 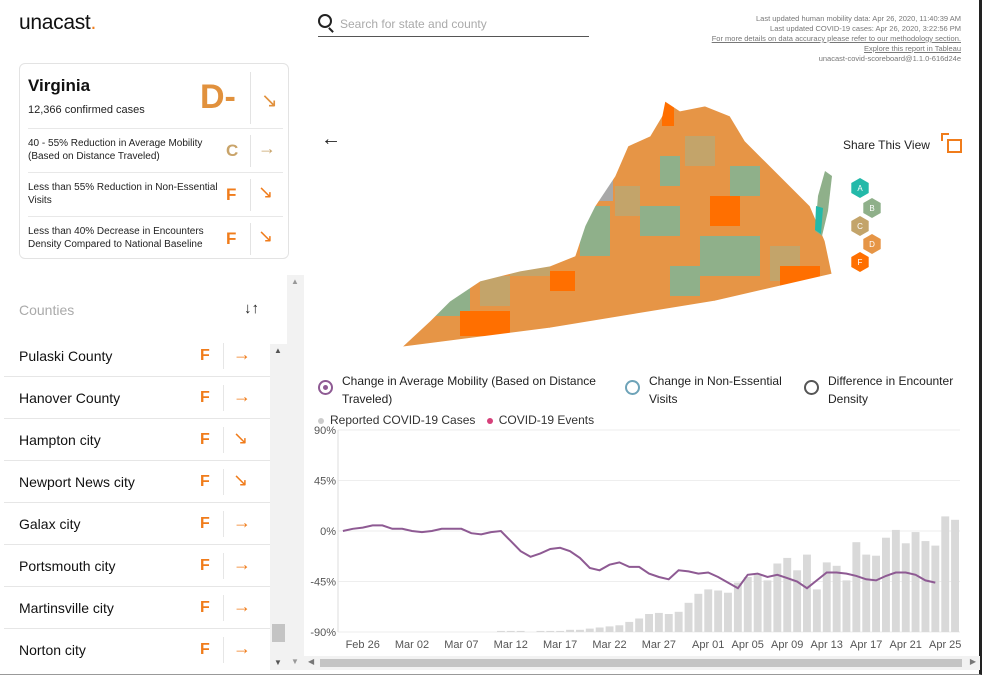 I want to click on county-row: Hanover County F →, so click(x=137, y=398).